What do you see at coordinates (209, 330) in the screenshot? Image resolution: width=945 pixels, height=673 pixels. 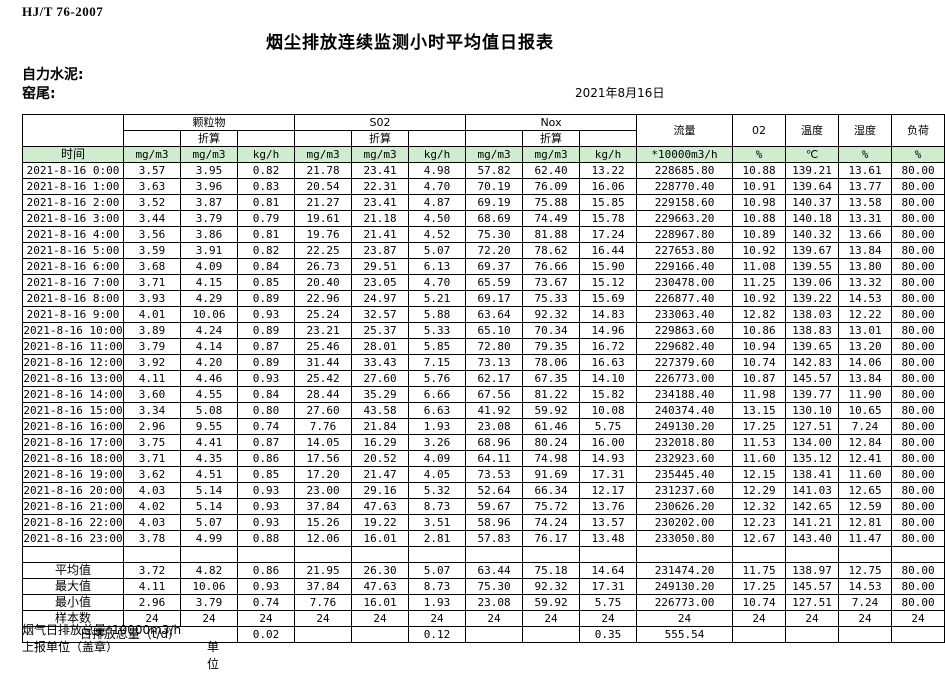 I see `cell-value: 4.24` at bounding box center [209, 330].